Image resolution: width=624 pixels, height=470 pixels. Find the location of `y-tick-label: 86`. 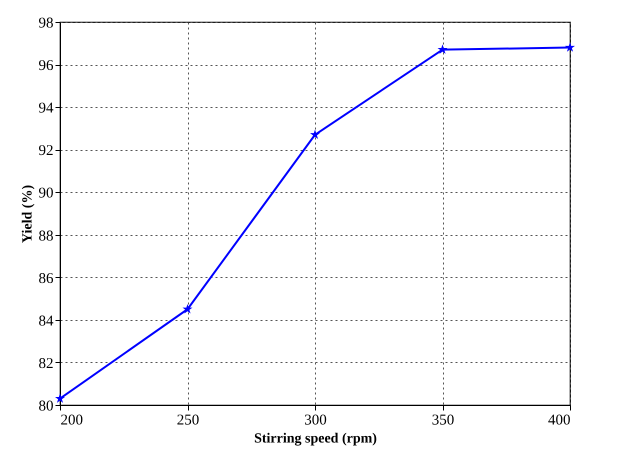

y-tick-label: 86 is located at coordinates (46, 278).